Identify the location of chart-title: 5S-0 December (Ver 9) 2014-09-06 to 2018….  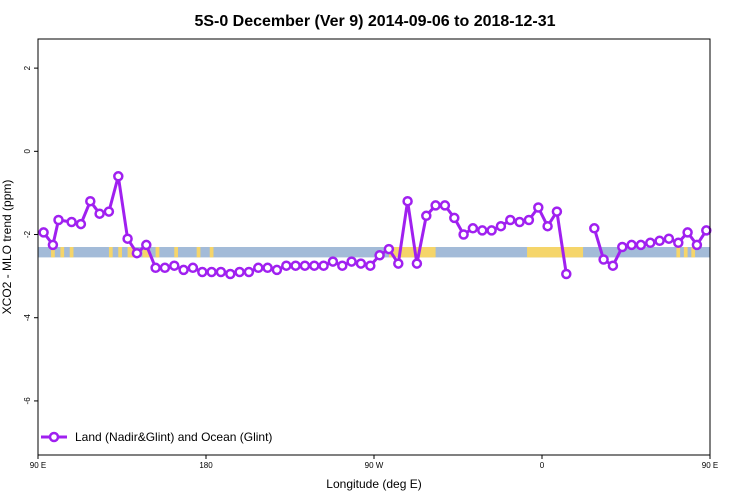
(374, 21).